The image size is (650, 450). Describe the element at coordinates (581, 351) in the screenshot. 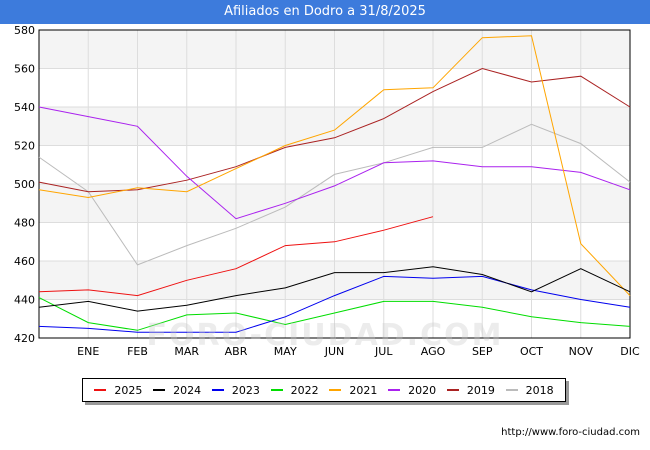

I see `x-tick-label: NOV` at that location.